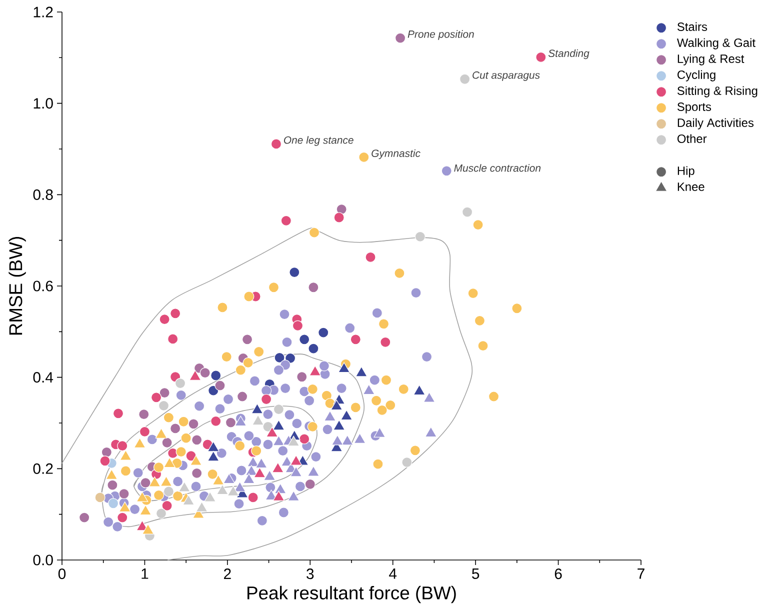 The width and height of the screenshot is (776, 615). Describe the element at coordinates (43, 377) in the screenshot. I see `y-tick-label: 0.4` at that location.